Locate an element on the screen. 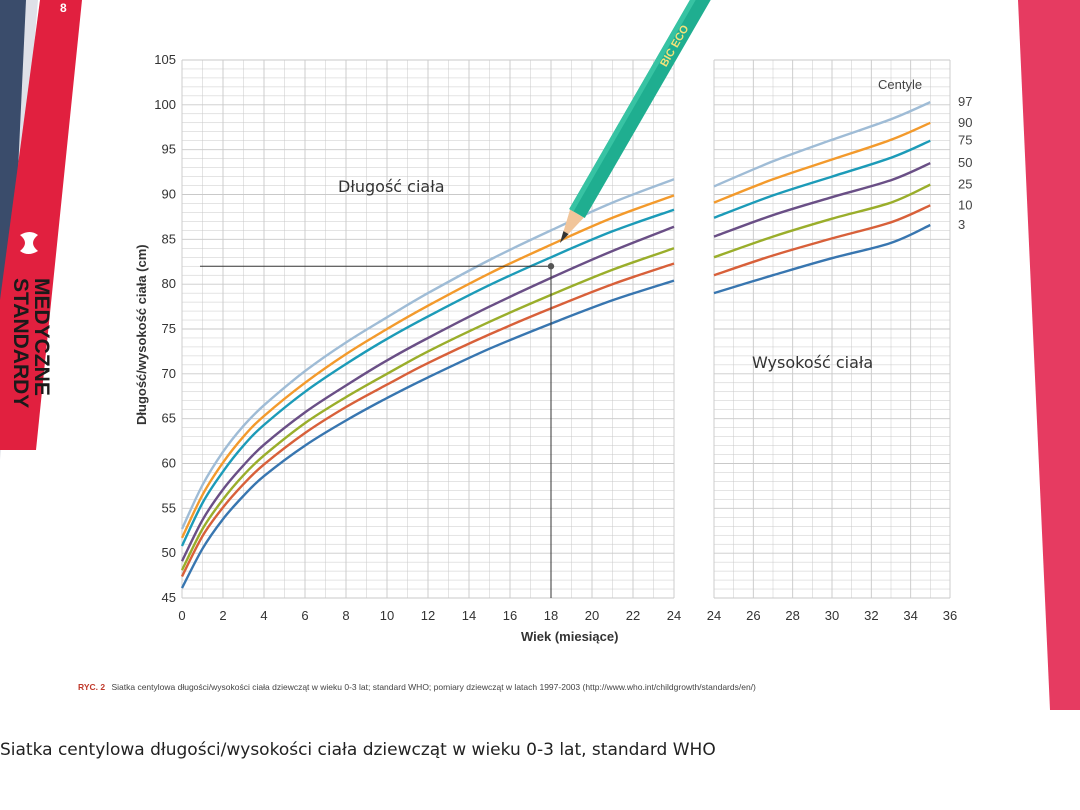  panel-left-label: Długość ciała is located at coordinates (391, 186).